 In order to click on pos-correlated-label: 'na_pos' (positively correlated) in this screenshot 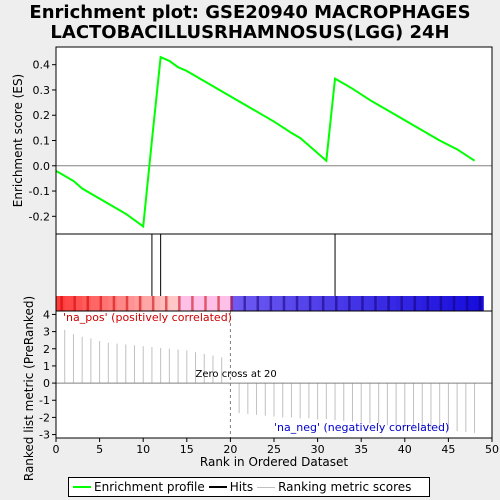, I will do `click(147, 317)`.